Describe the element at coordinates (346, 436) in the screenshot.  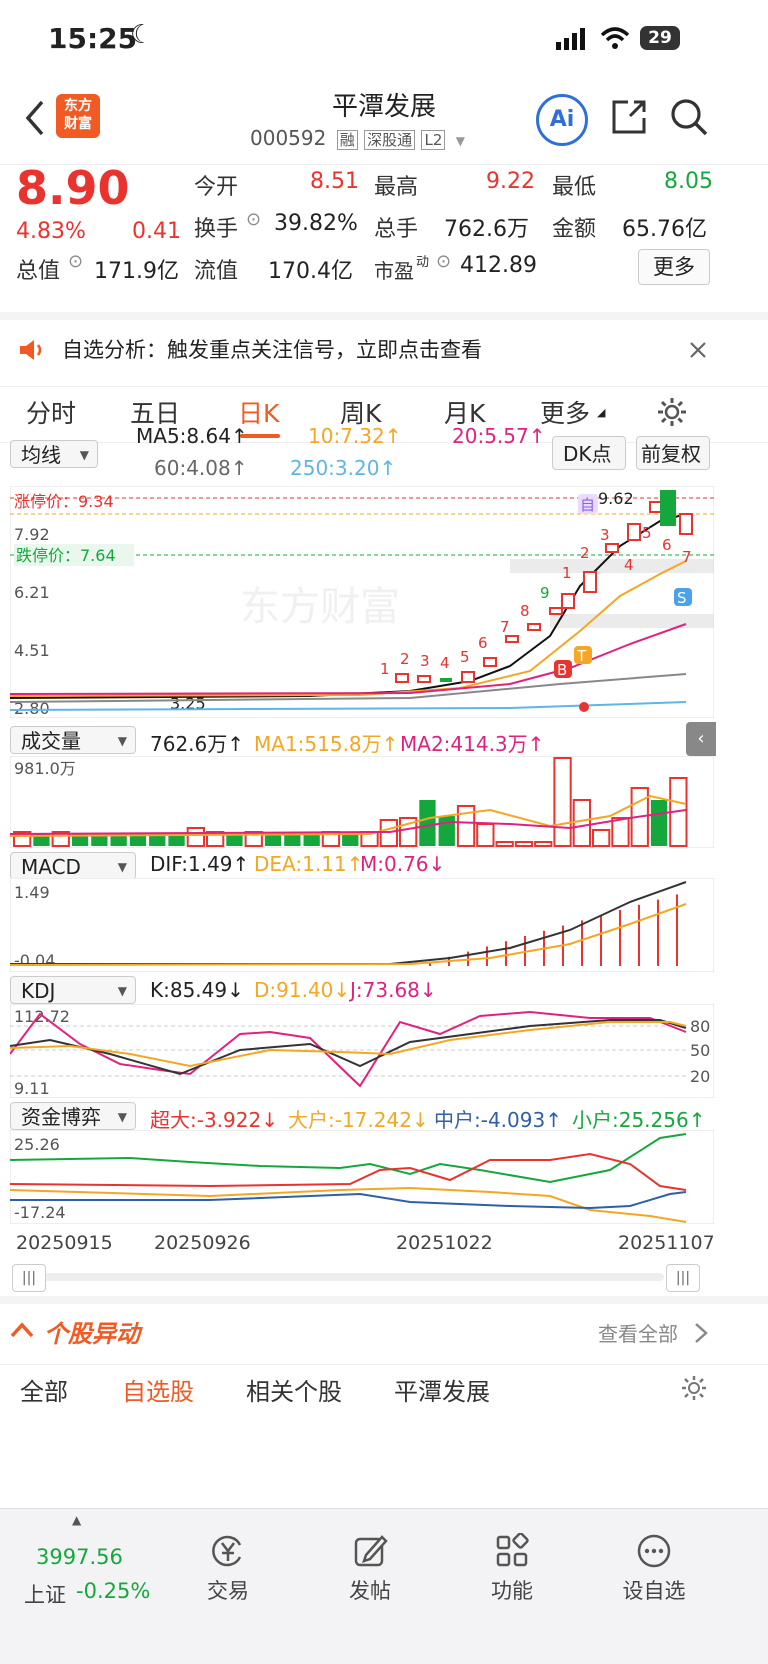
I see `ma10-text: 10:7.32` at that location.